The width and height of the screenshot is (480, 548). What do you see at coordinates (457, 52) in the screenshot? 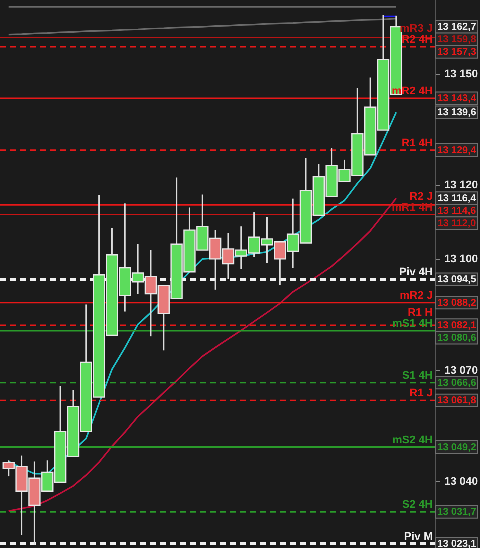
I see `text: 13 157,3` at bounding box center [457, 52].